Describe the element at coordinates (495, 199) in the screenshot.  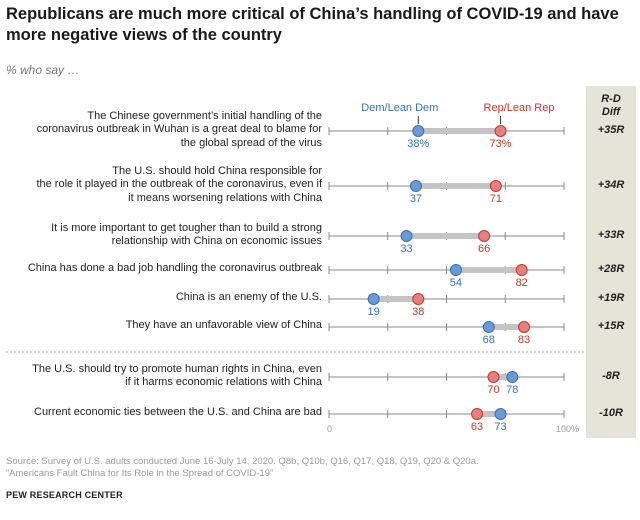
I see `rep-value-label: 71` at that location.